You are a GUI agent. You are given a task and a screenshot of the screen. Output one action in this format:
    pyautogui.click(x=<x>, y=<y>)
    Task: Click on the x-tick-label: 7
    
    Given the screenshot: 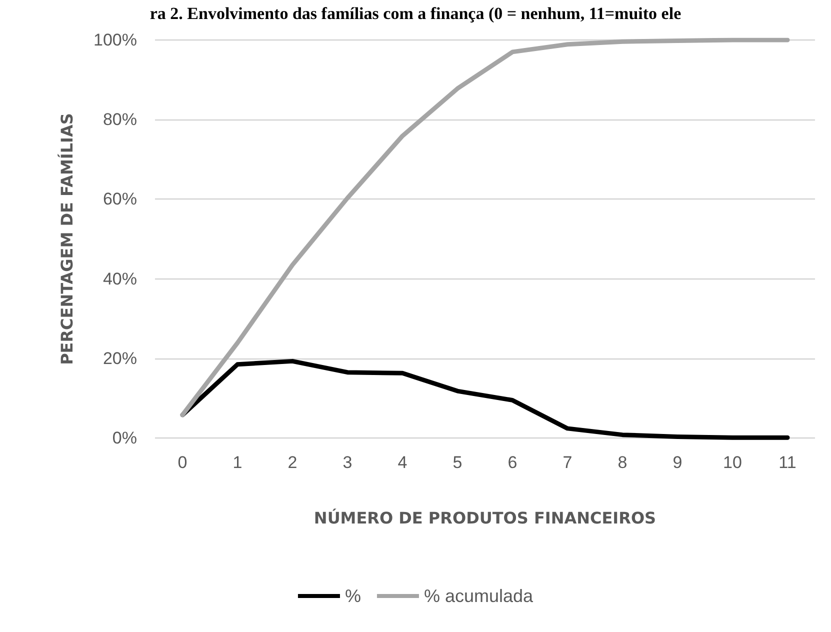 What is the action you would take?
    pyautogui.click(x=567, y=462)
    